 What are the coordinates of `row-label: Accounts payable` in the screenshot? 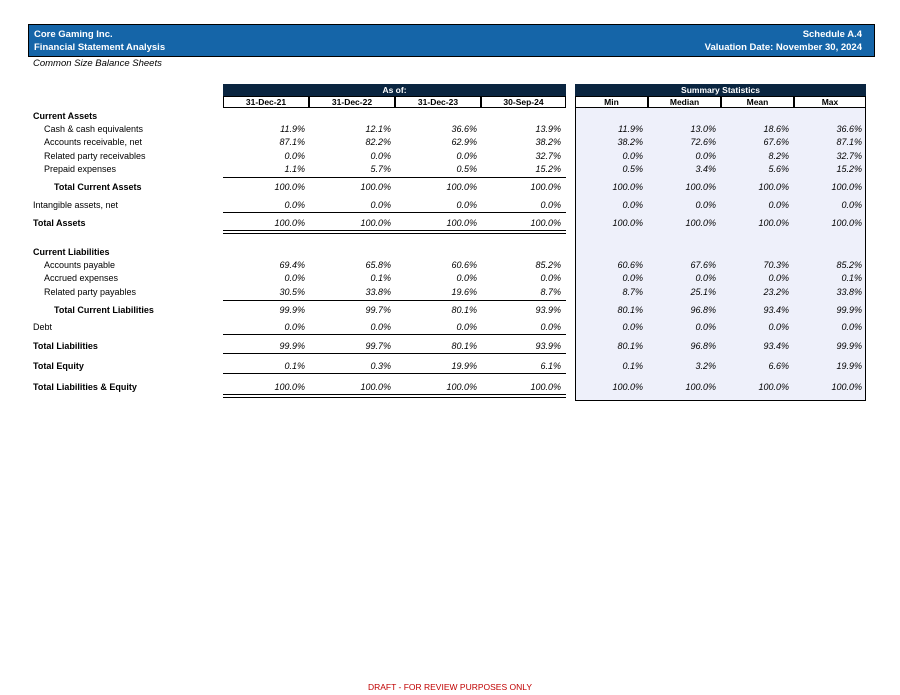 It's located at (80, 265).